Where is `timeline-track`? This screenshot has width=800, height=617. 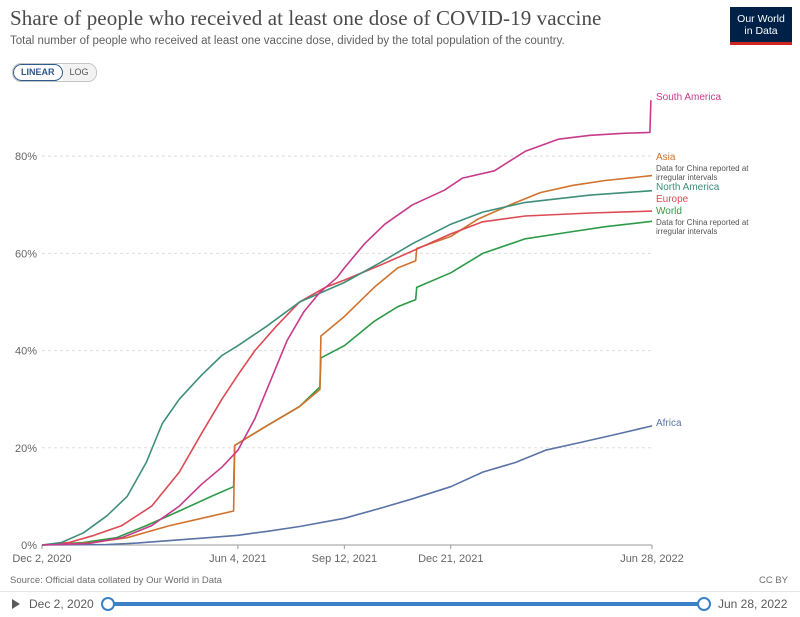
timeline-track is located at coordinates (406, 604).